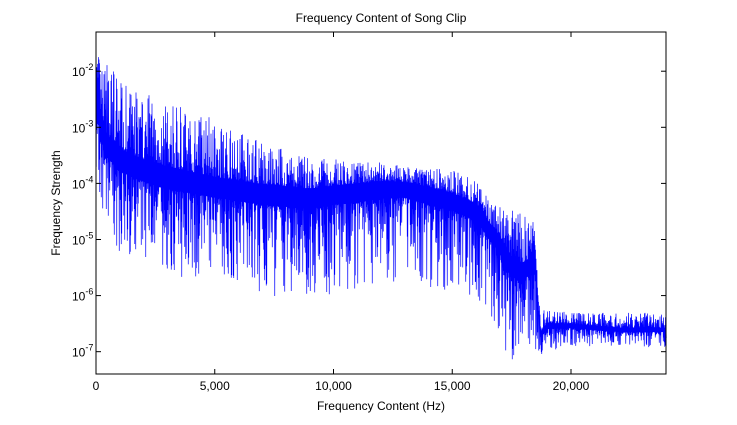 This screenshot has width=737, height=425. Describe the element at coordinates (571, 386) in the screenshot. I see `x-tick-label: 20,000` at that location.